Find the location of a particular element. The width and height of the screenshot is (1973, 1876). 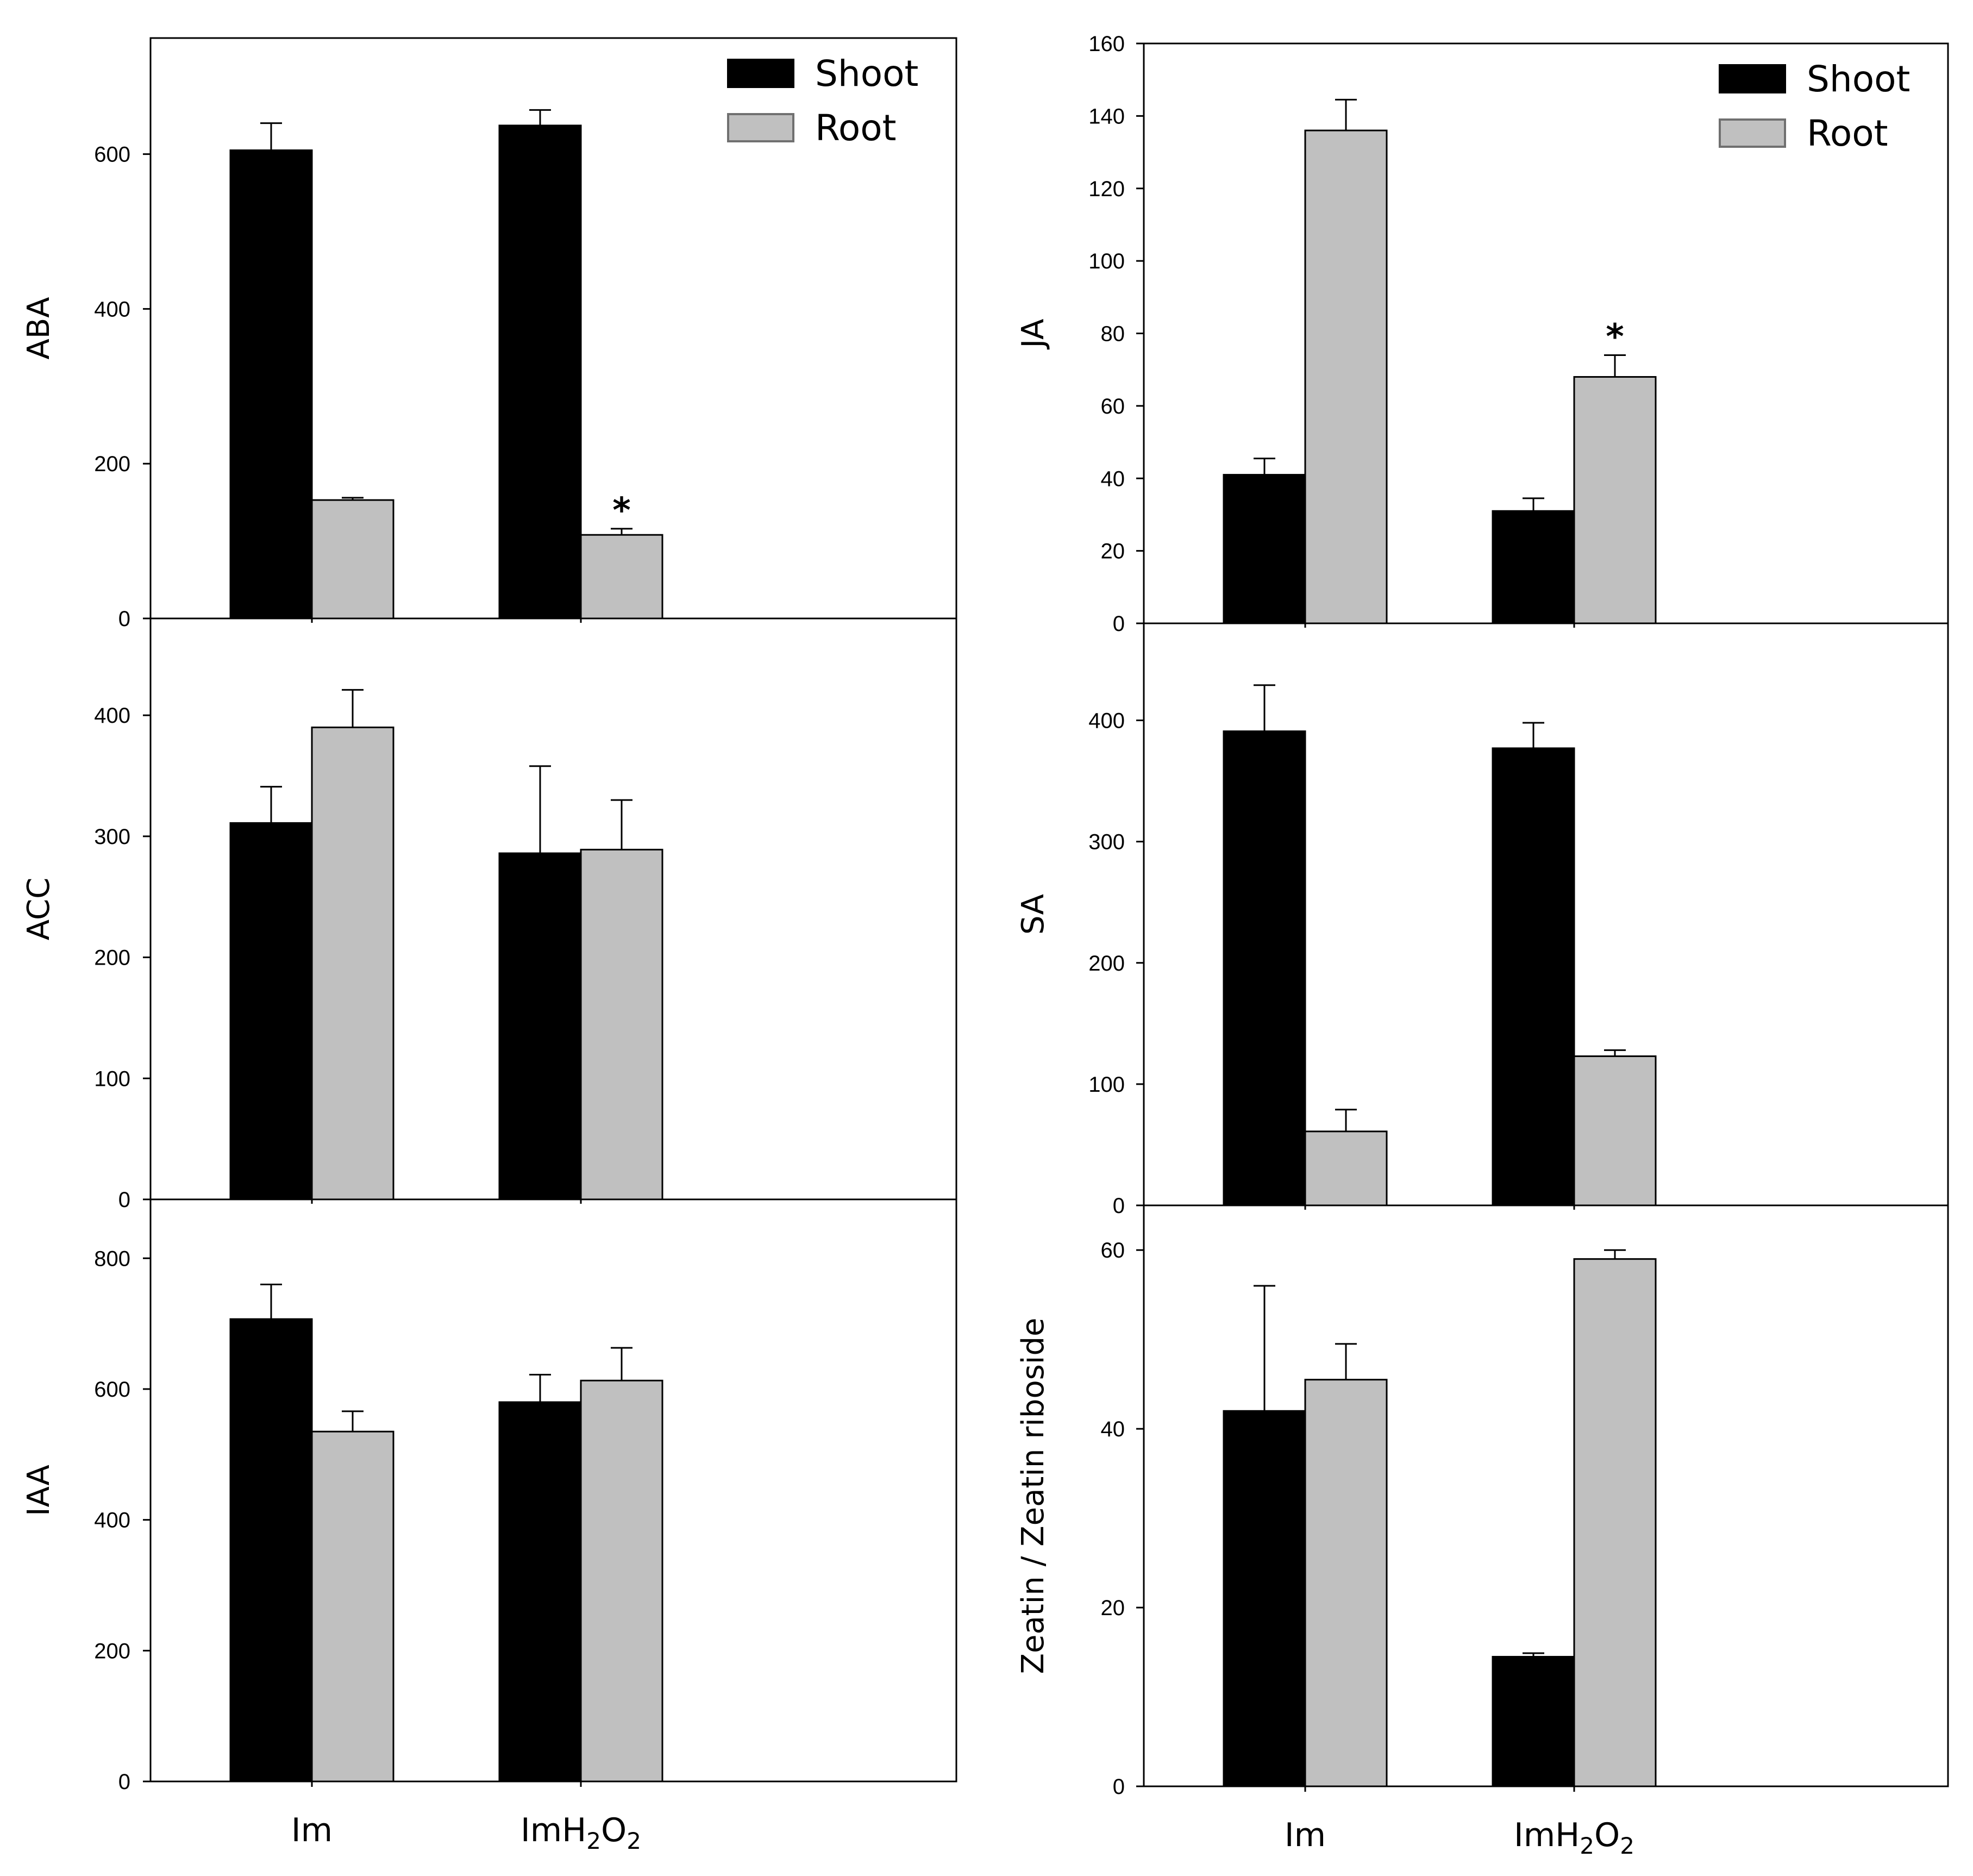

y-tick-label: 800 is located at coordinates (112, 1259).